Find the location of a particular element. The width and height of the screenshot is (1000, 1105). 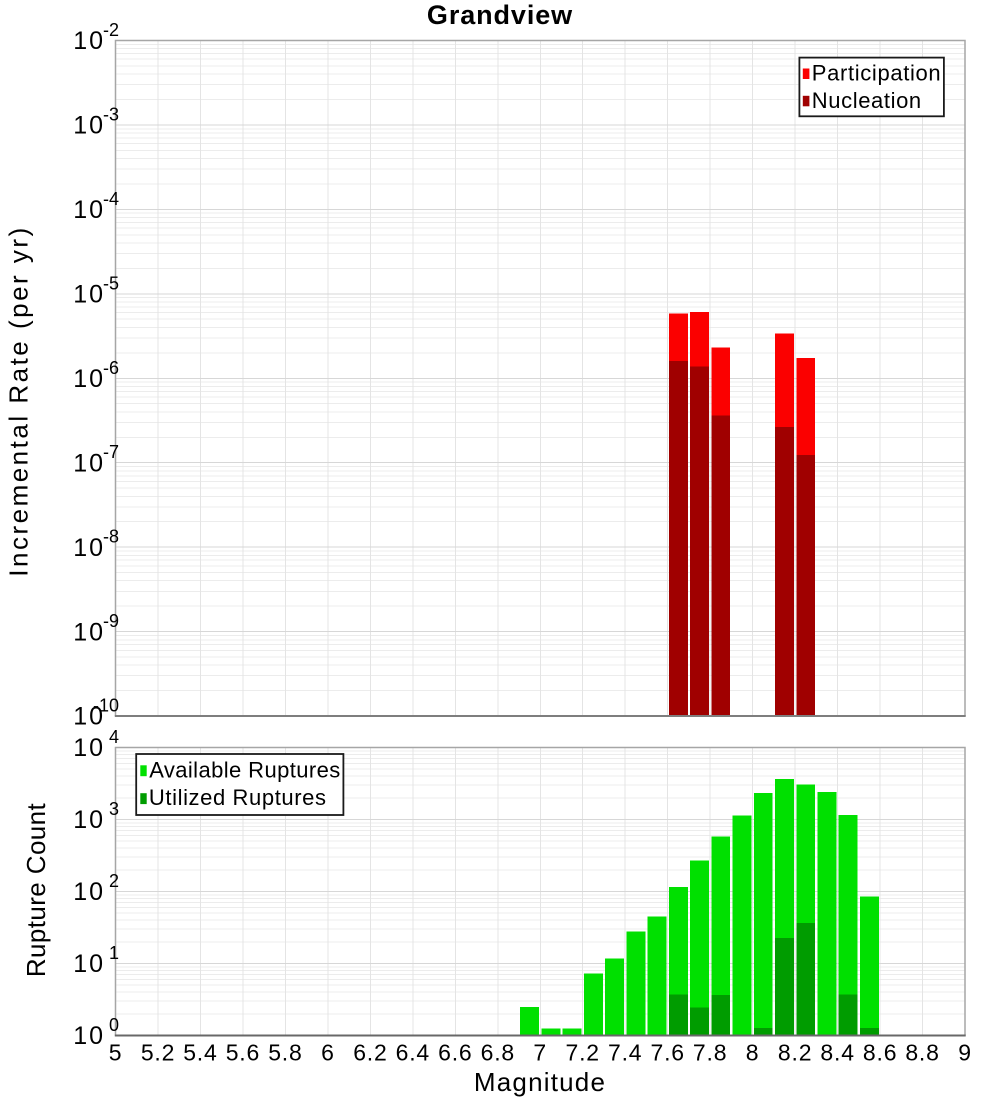

svg-text: 7.4 is located at coordinates (625, 1053).